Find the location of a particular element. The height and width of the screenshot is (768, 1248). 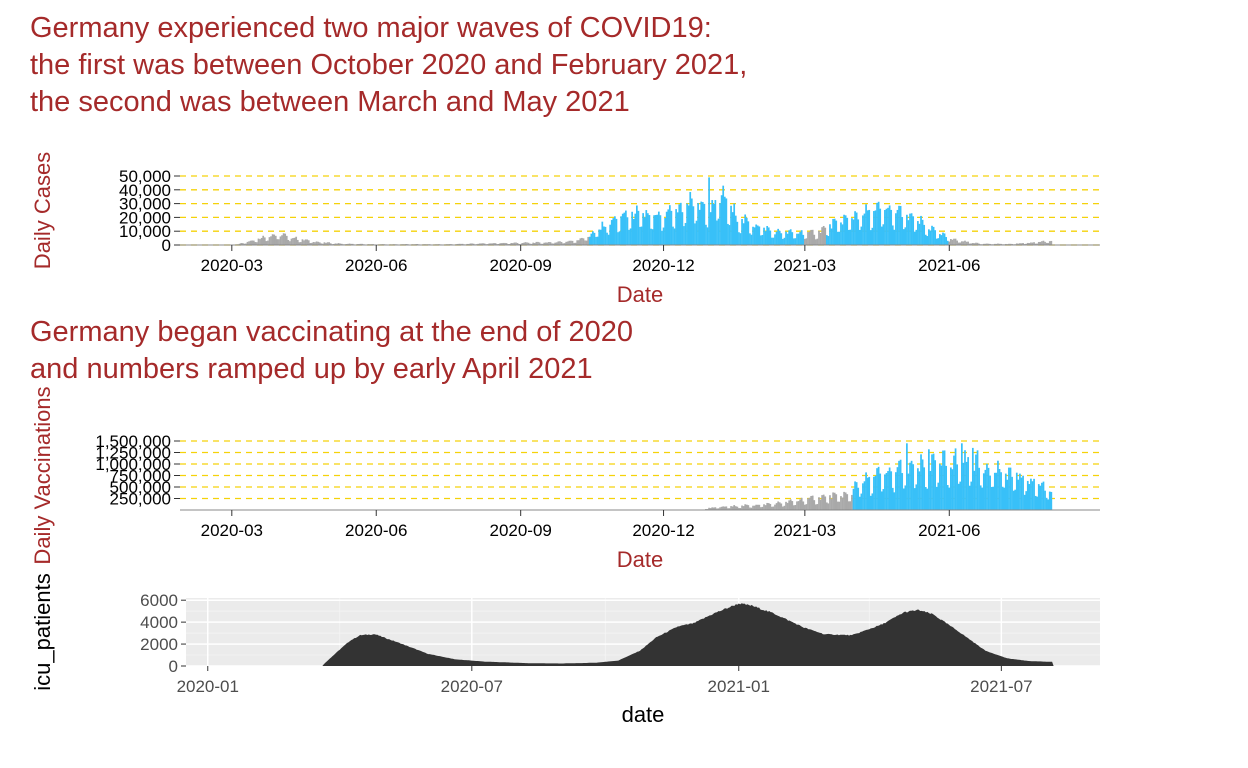

x-tick-label: 2020-06 is located at coordinates (376, 530).